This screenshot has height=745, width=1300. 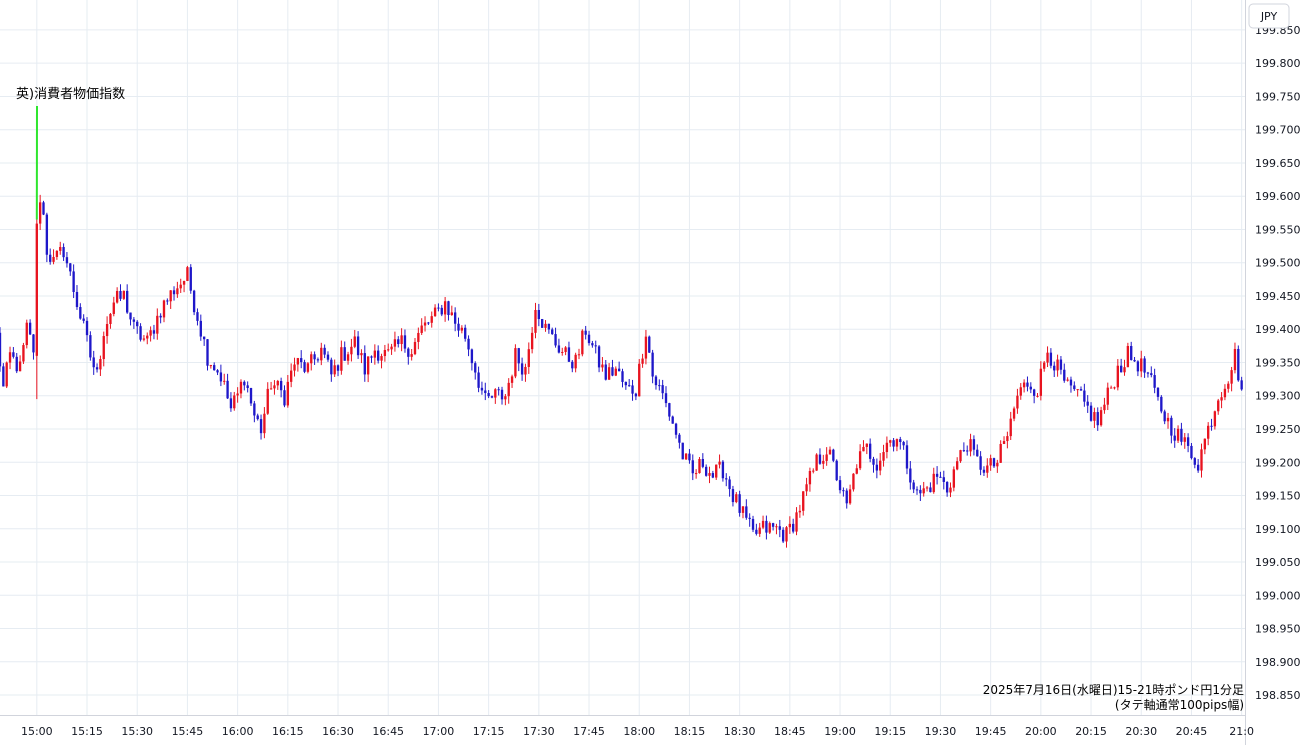 I want to click on x-tick-label: 19:45, so click(x=991, y=731).